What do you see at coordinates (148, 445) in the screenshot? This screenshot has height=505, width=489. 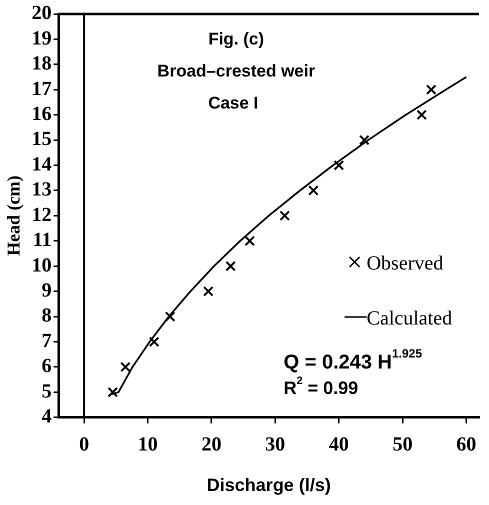 I see `x-tick-label: 10` at bounding box center [148, 445].